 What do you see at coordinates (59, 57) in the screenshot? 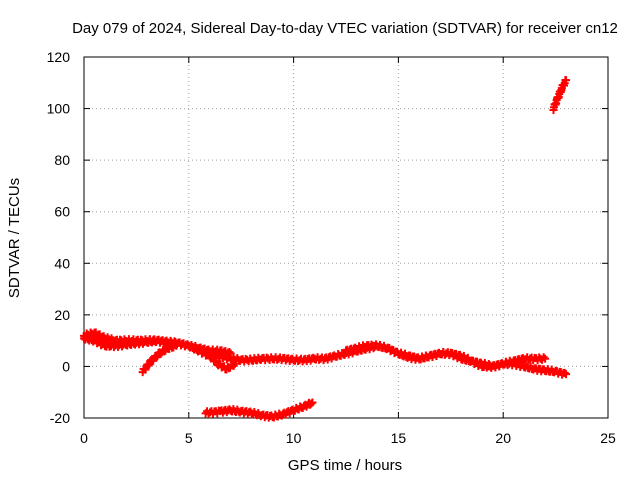
I see `y-tick-label: 120` at bounding box center [59, 57].